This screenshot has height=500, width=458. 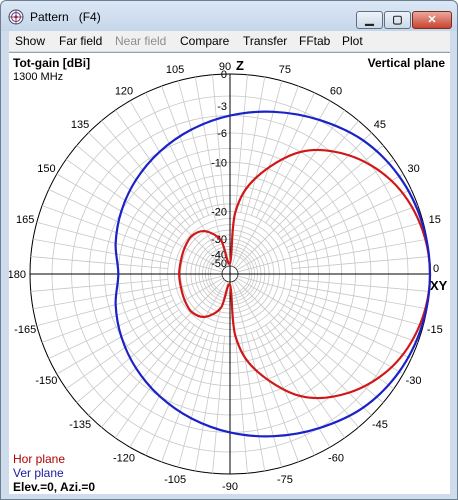 I want to click on minimize-button: ▁, so click(x=369, y=20).